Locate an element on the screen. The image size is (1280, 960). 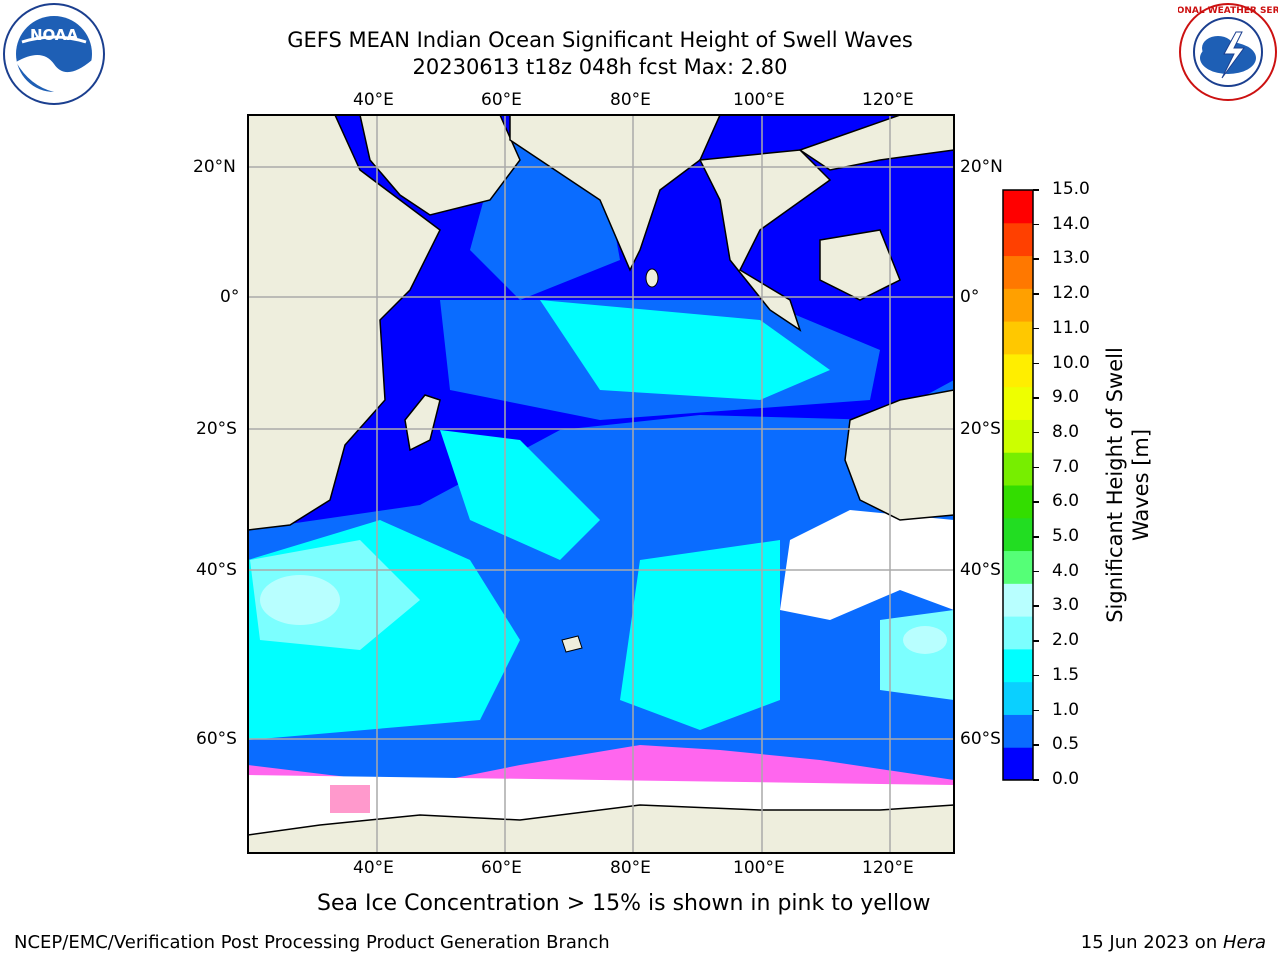
swell-band-1-5-mid is located at coordinates (520, 495).